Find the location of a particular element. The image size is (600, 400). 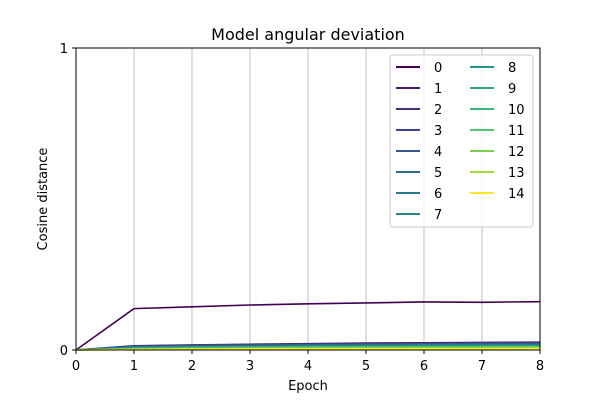

y-tick-label-1: 1 is located at coordinates (64, 49).